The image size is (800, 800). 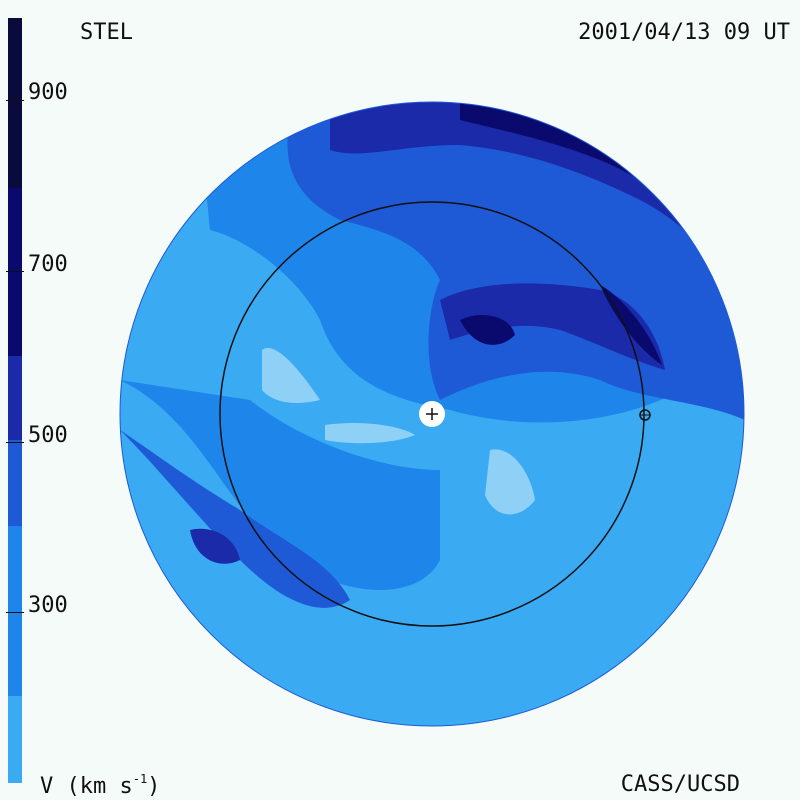 I want to click on credit-label: CASS/UCSD, so click(x=680, y=784).